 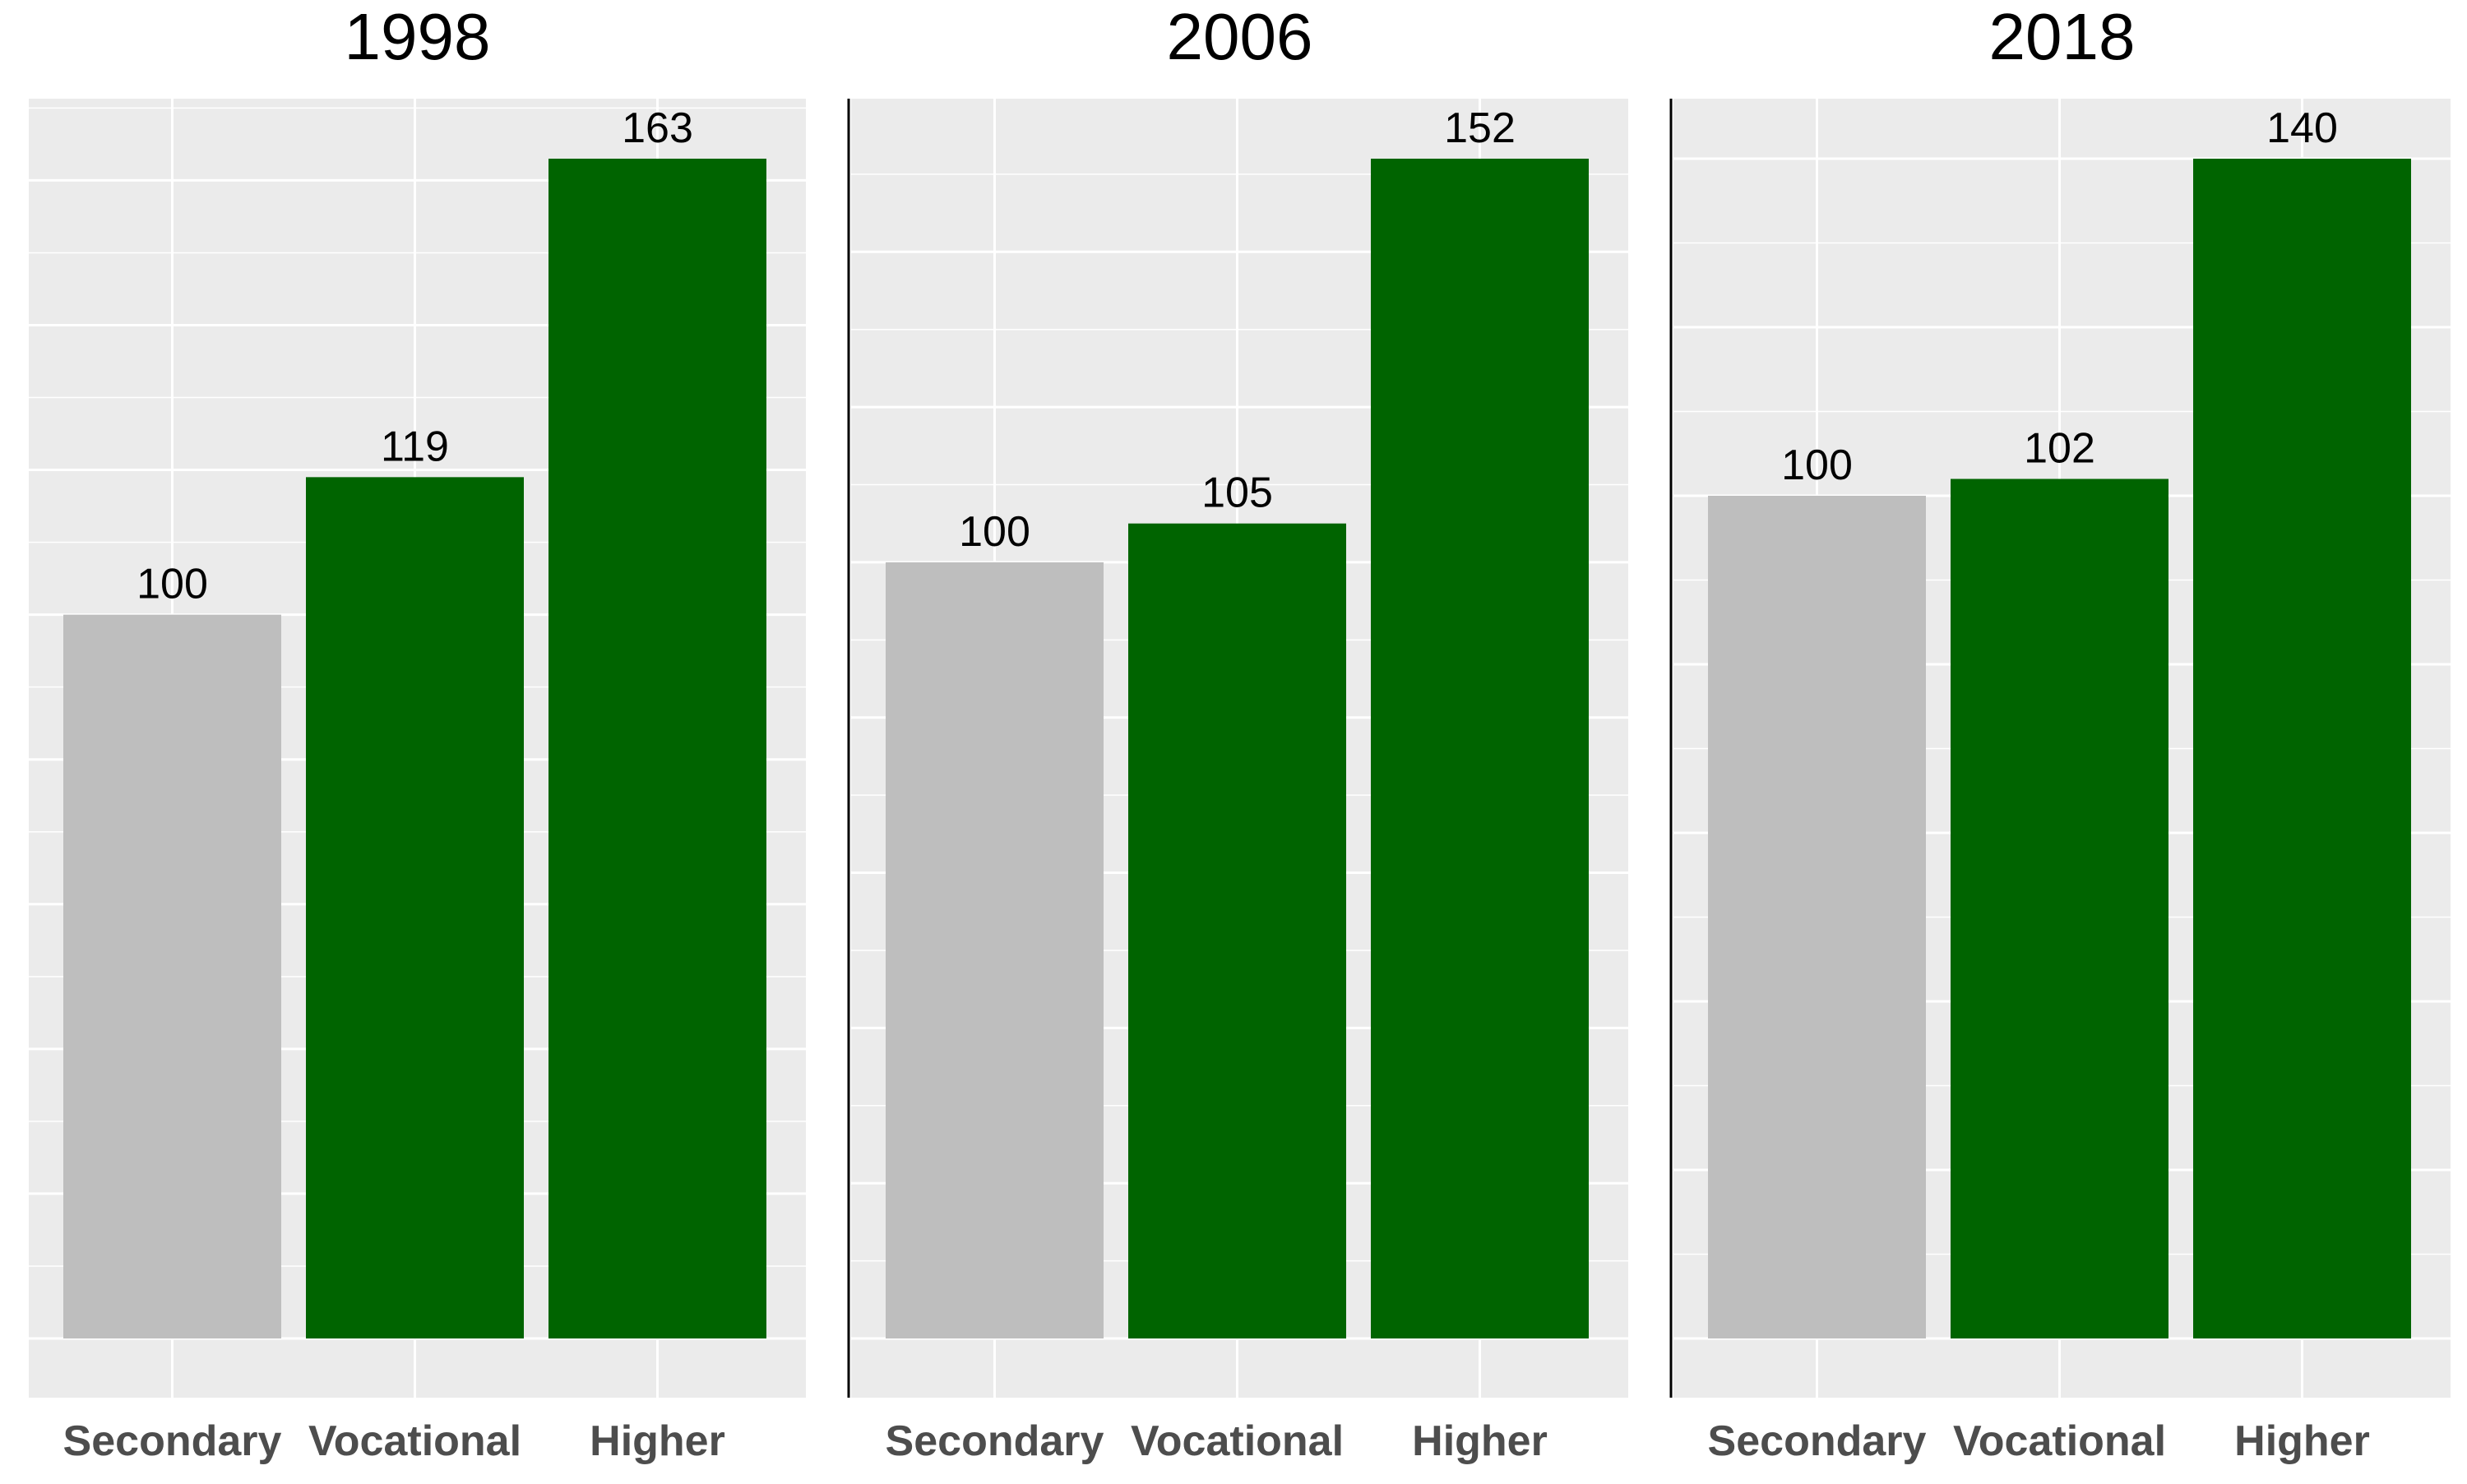 I want to click on data-label-1998-vocational: 119, so click(x=415, y=446).